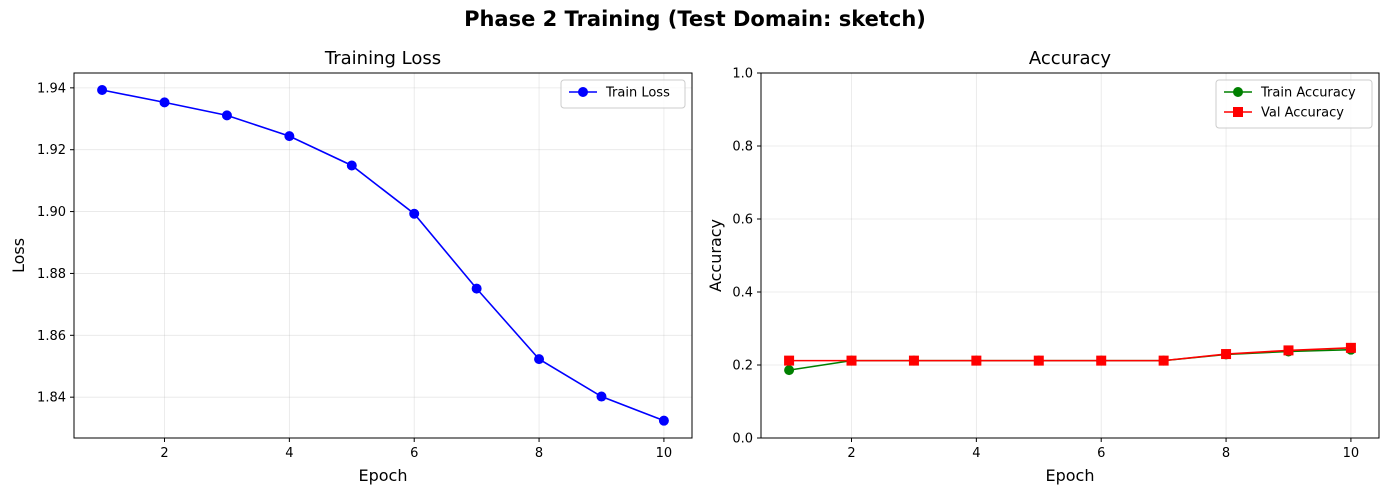 This screenshot has height=499, width=1390. I want to click on training-loss-ytick-label-3: 1.90, so click(51, 212).